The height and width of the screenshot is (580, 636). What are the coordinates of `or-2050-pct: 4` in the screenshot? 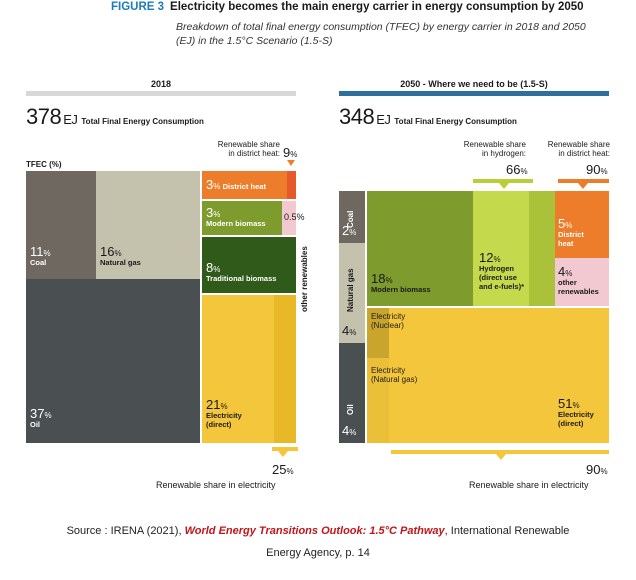 It's located at (562, 271).